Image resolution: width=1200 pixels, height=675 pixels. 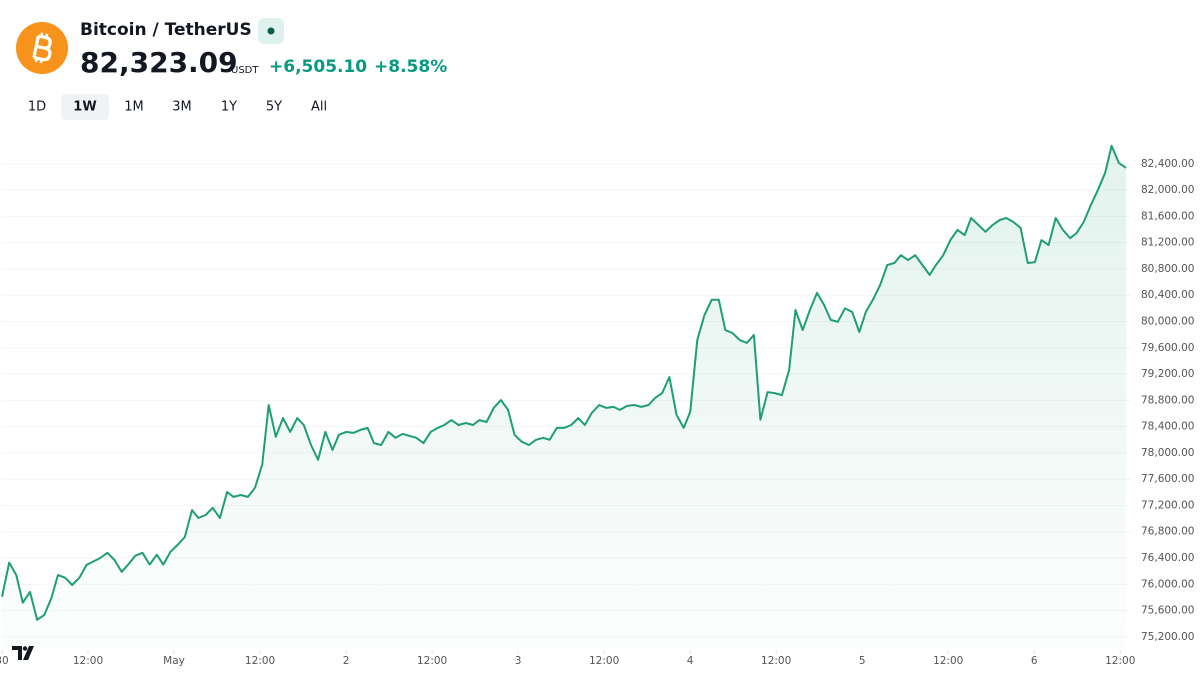 What do you see at coordinates (1167, 427) in the screenshot?
I see `y-tick-label: 78,400.00` at bounding box center [1167, 427].